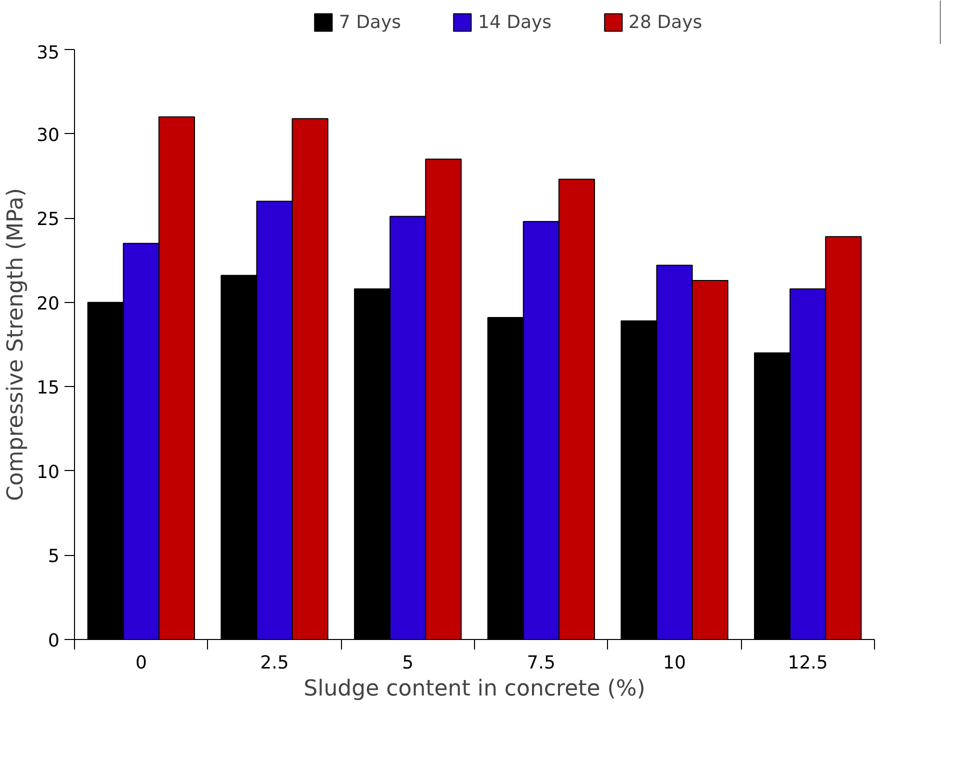  I want to click on y-axis-title: Compressive Strength (MPa), so click(16, 344).